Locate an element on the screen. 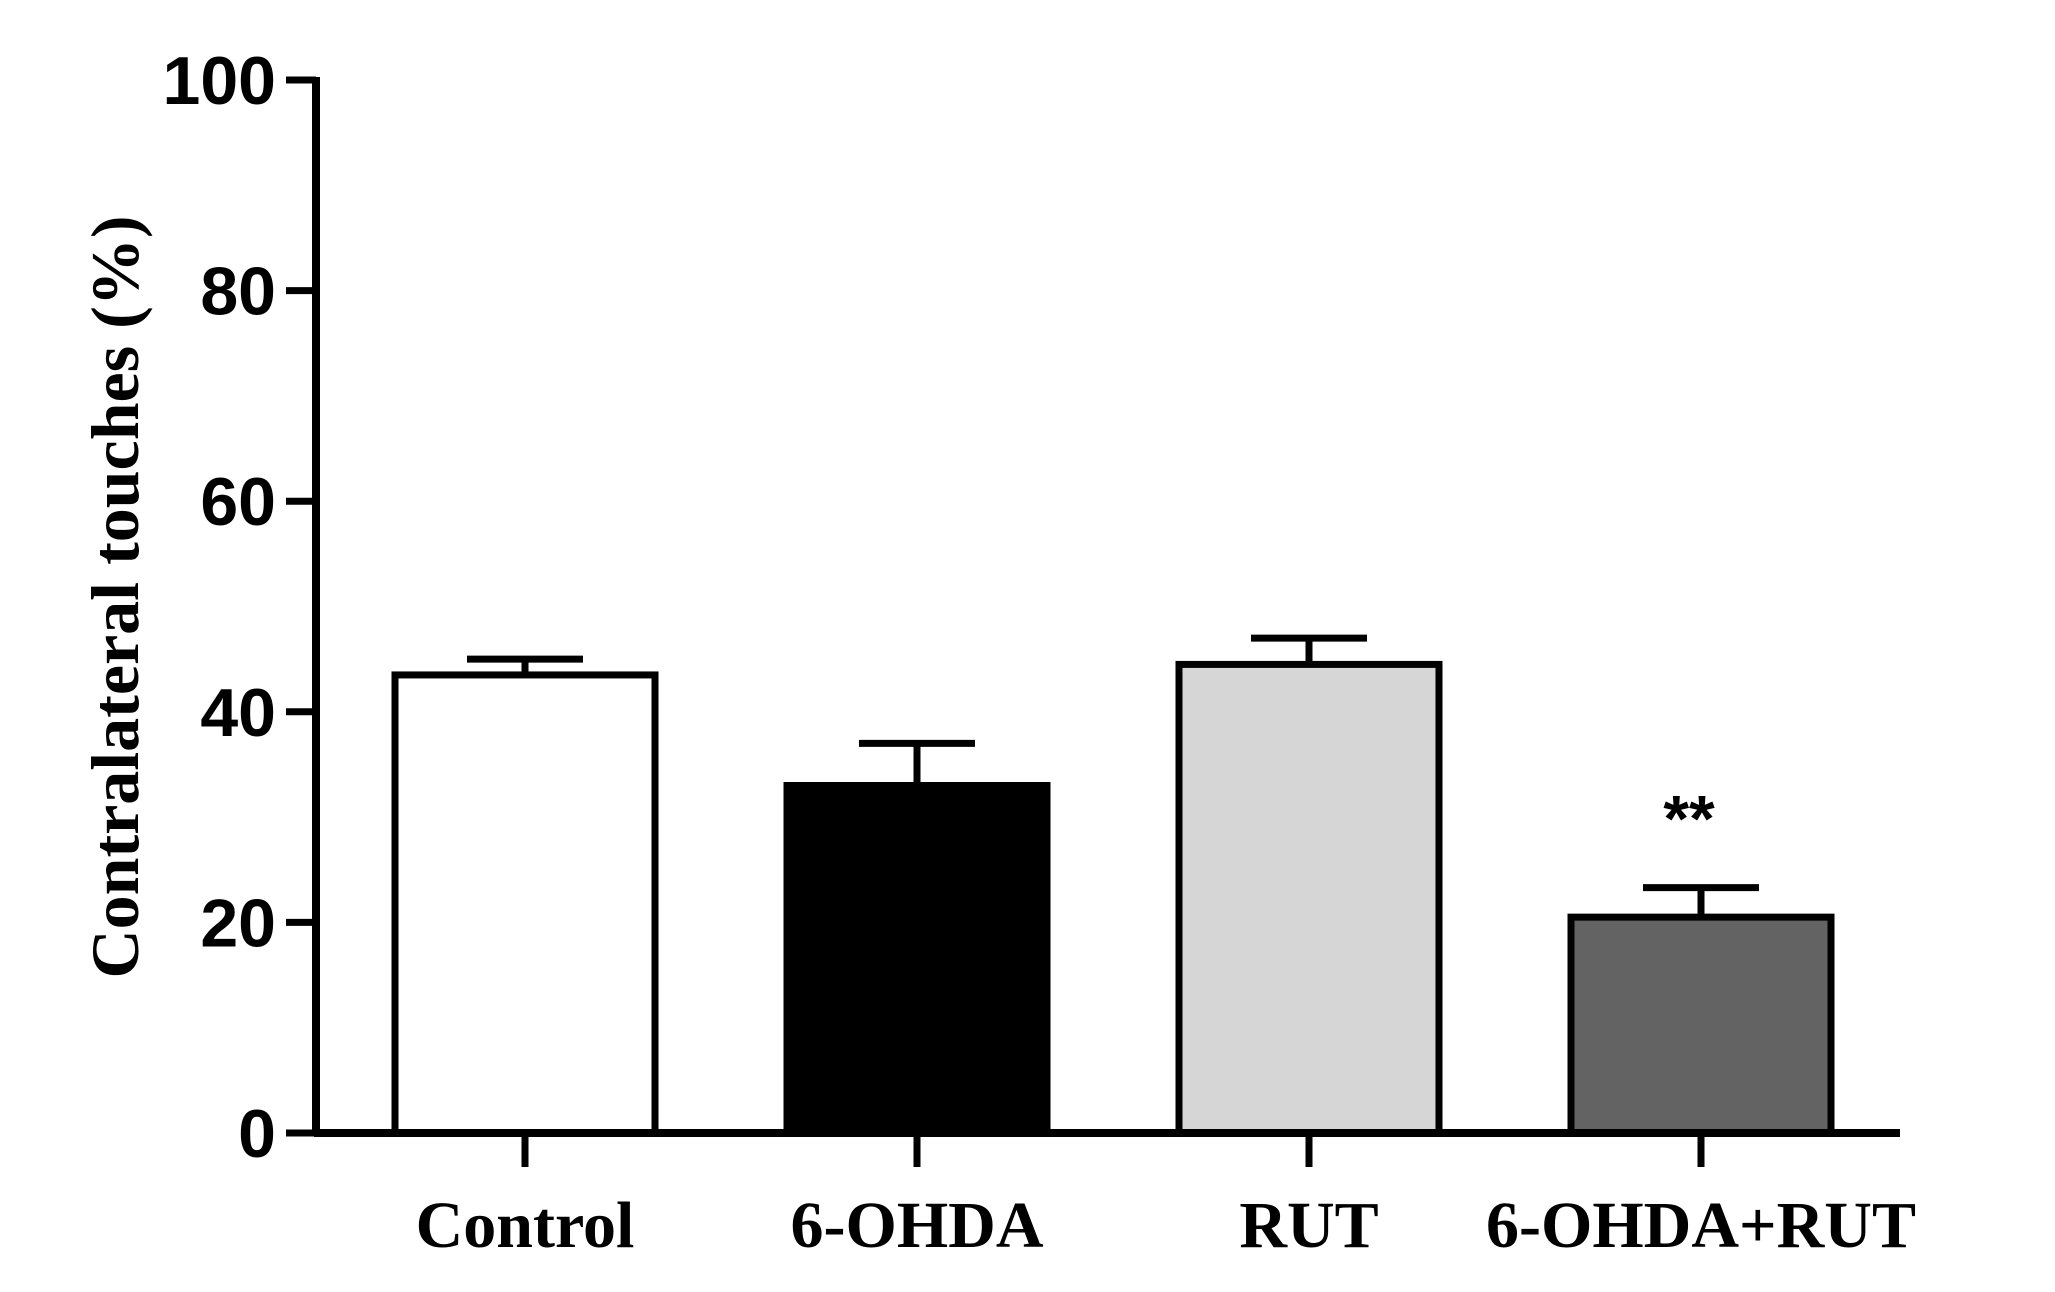 The height and width of the screenshot is (1292, 2055). y-ticks-group: 0 20 40 60 80 100 is located at coordinates (239, 607).